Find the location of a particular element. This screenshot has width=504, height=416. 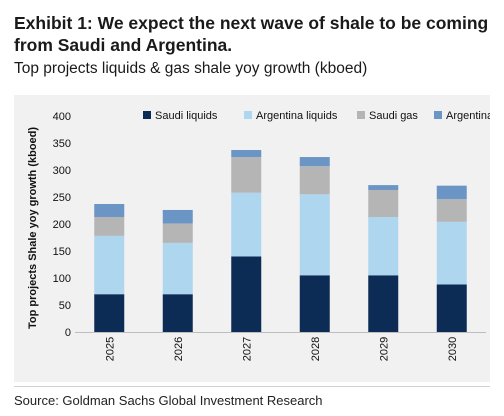

legend-label: Saudi liquids is located at coordinates (186, 116).